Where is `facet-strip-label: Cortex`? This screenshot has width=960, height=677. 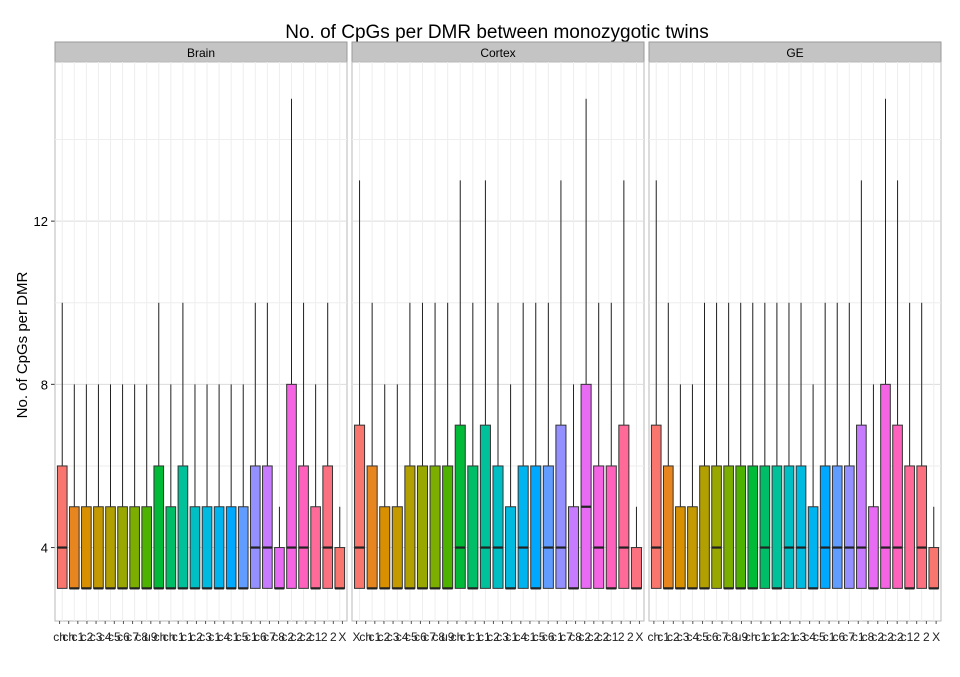
facet-strip-label: Cortex is located at coordinates (497, 53).